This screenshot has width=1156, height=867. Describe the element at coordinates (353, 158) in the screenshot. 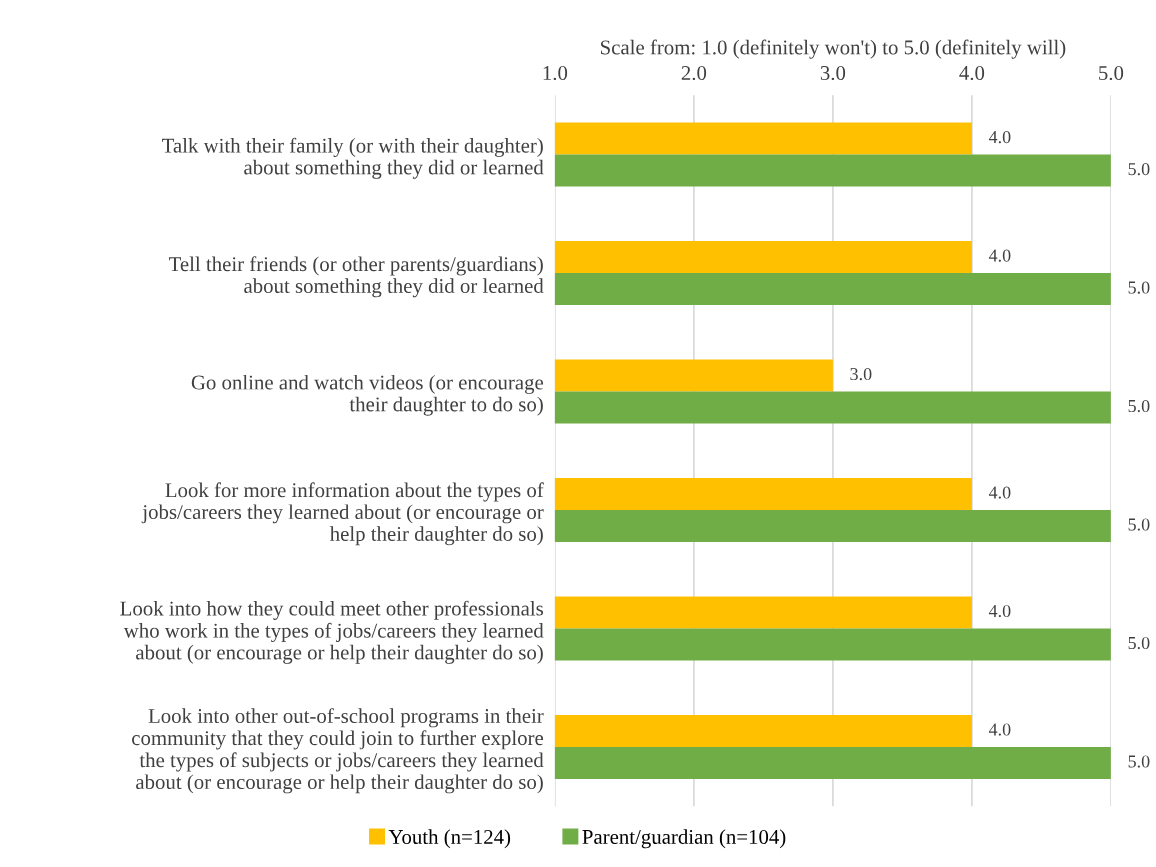

I see `y-tick-label: Talk with their family (or with their daughter) about something they did or learned` at that location.